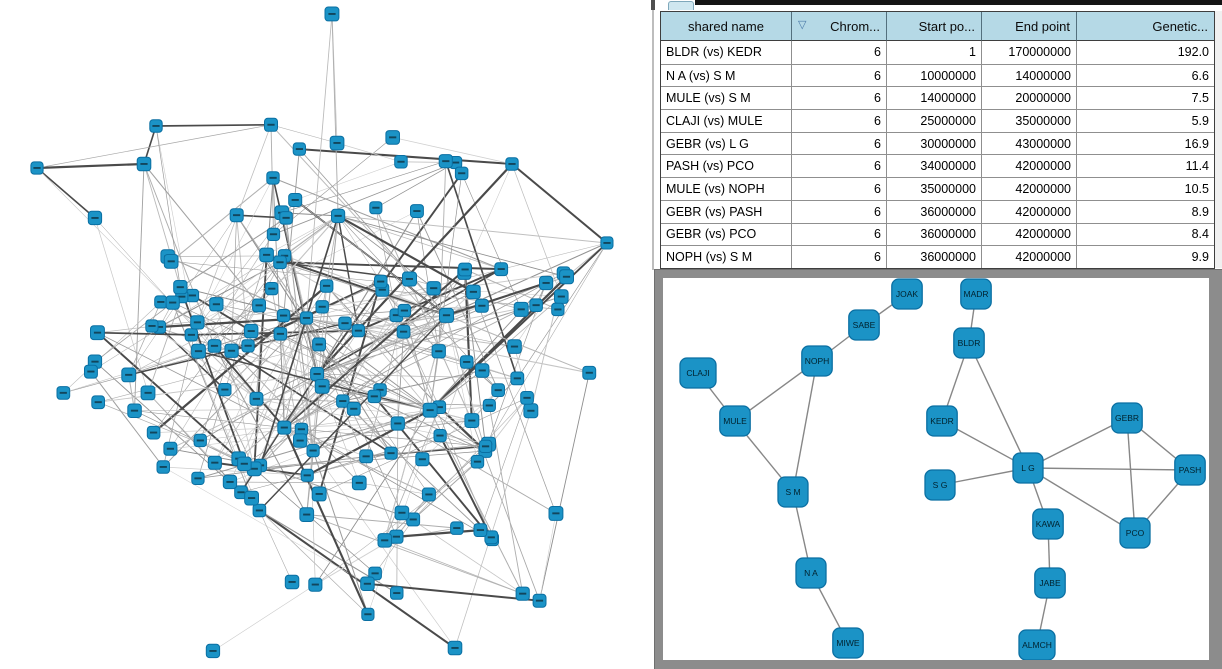 Image resolution: width=1222 pixels, height=669 pixels. Describe the element at coordinates (805, 426) in the screenshot. I see `edge-NOPH-SM` at that location.